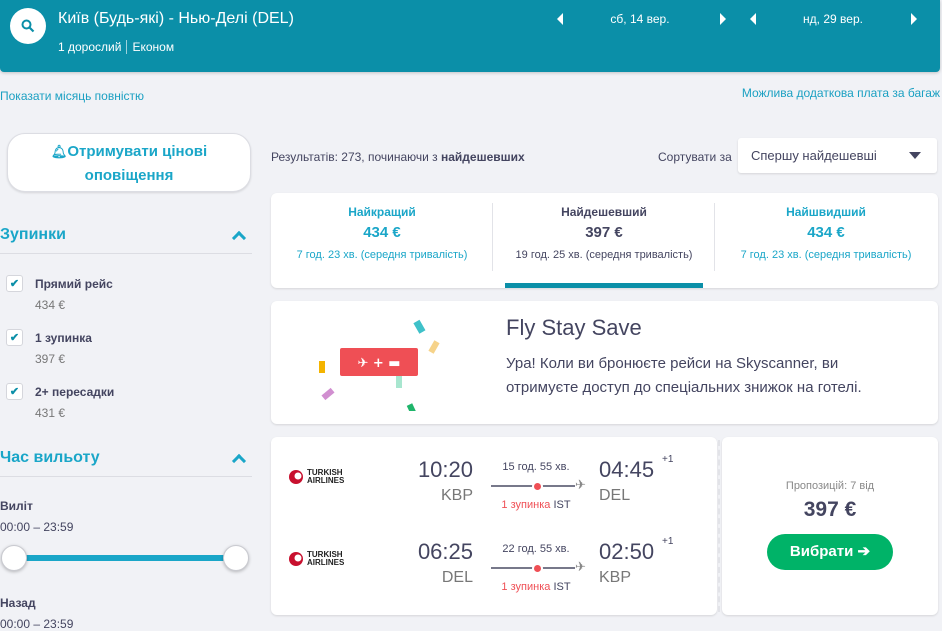 This screenshot has height=631, width=942. I want to click on show-month-link: Показати місяць повністю, so click(72, 96).